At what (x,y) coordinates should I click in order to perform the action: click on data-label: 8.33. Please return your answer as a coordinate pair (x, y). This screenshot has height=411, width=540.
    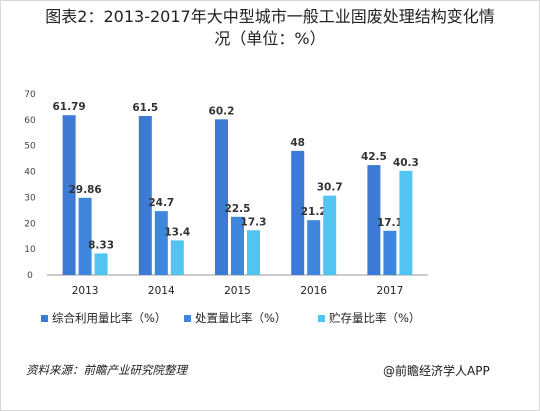
    Looking at the image, I should click on (101, 245).